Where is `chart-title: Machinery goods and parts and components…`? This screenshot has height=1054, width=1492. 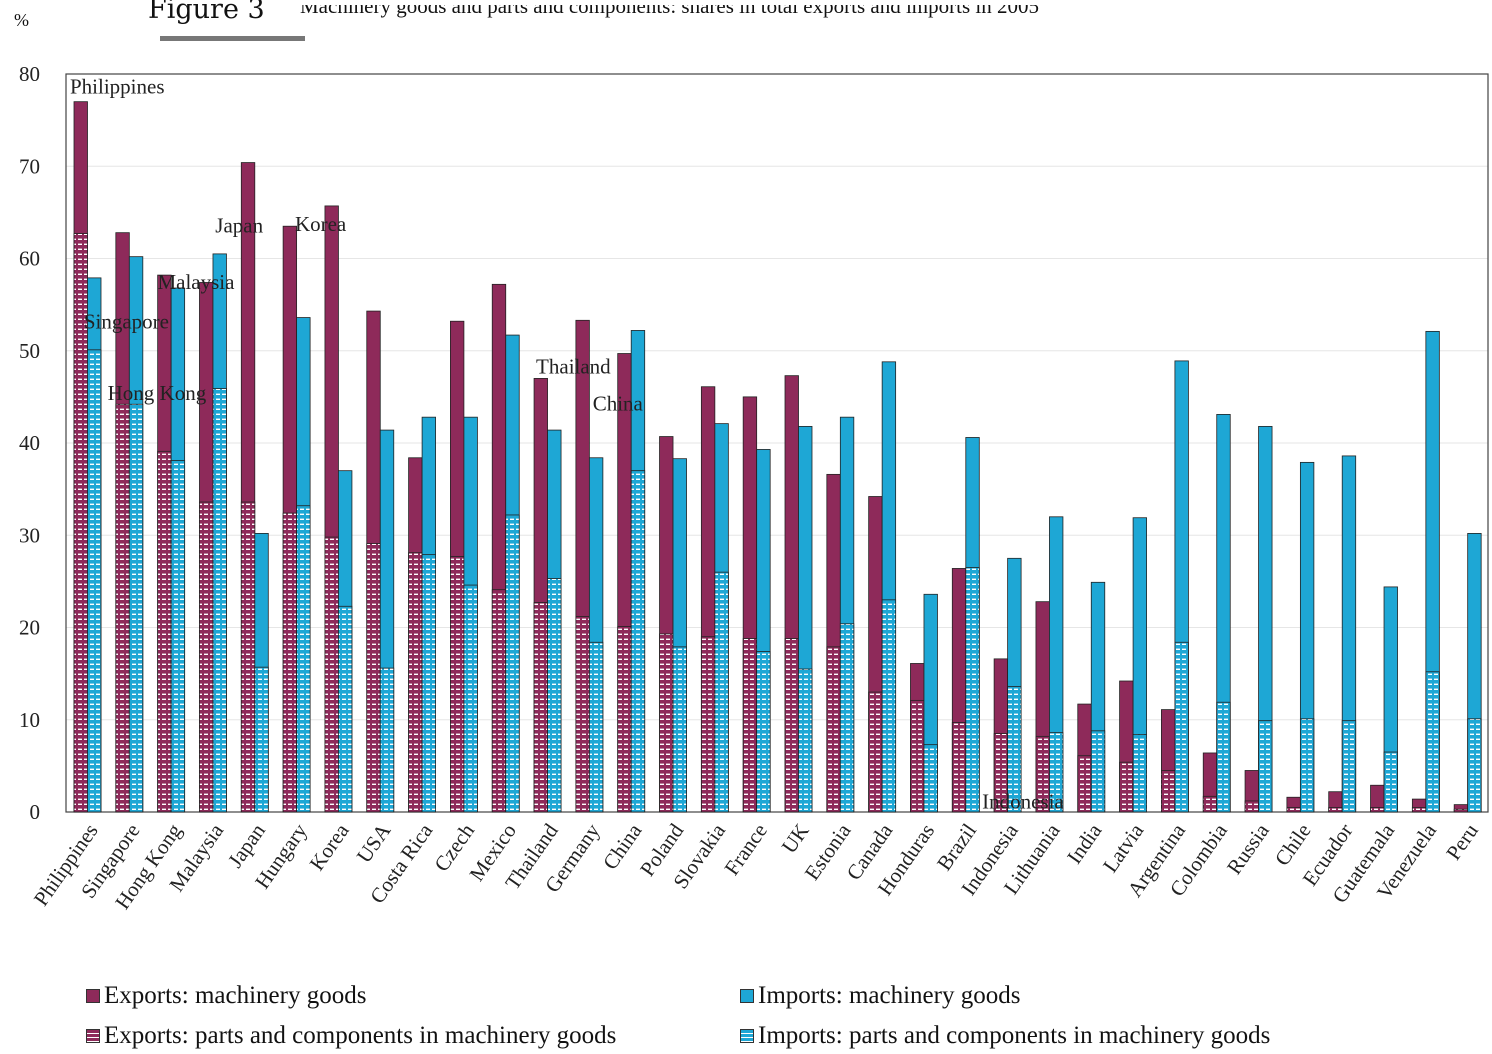
chart-title: Machinery goods and parts and components… is located at coordinates (669, 9).